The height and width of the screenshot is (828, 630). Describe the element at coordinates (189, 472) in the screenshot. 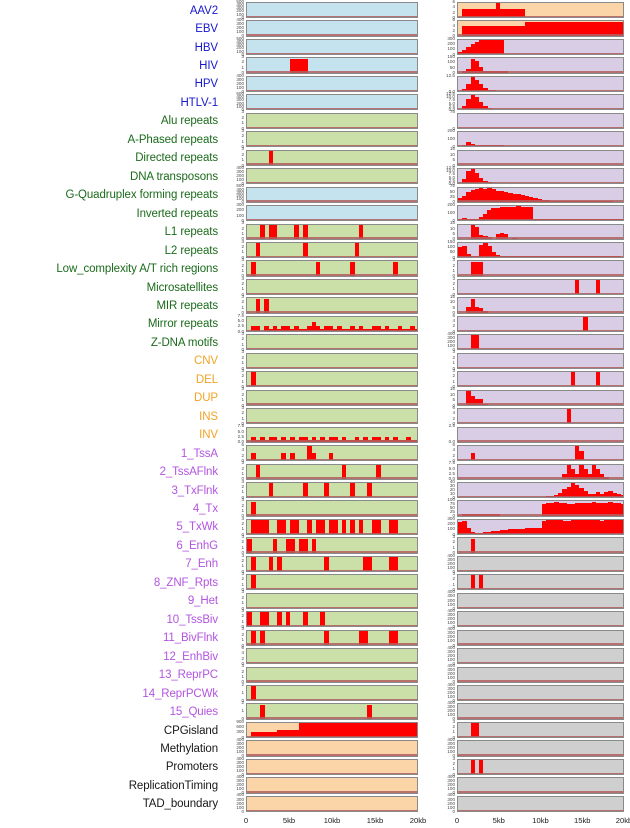

I see `track-label-2-tssaflnk: 2_TssAFlnk` at that location.